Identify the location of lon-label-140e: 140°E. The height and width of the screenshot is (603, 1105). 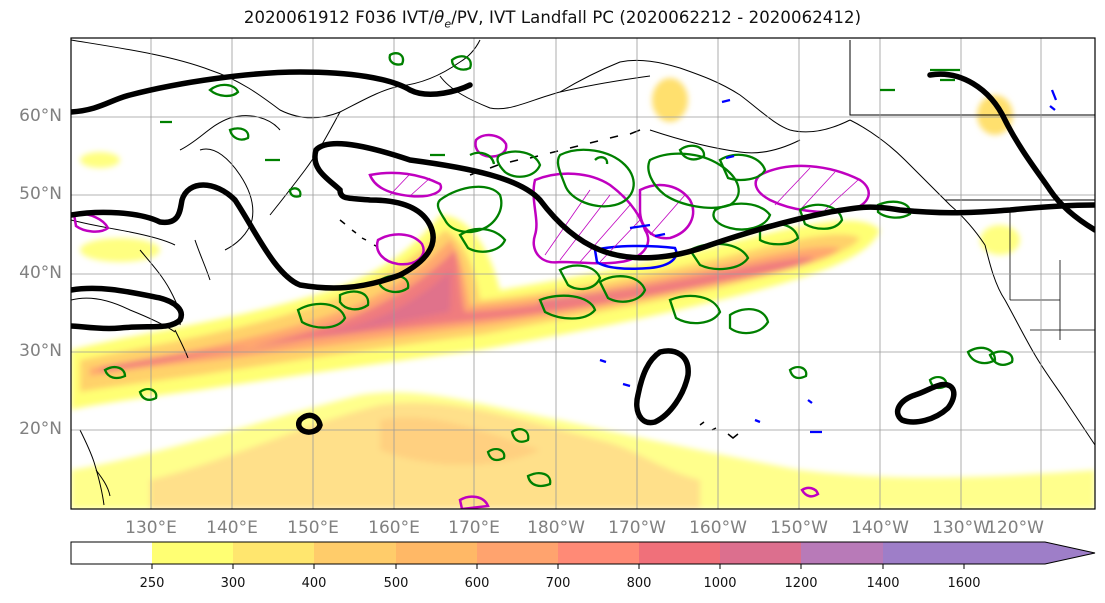
(232, 528).